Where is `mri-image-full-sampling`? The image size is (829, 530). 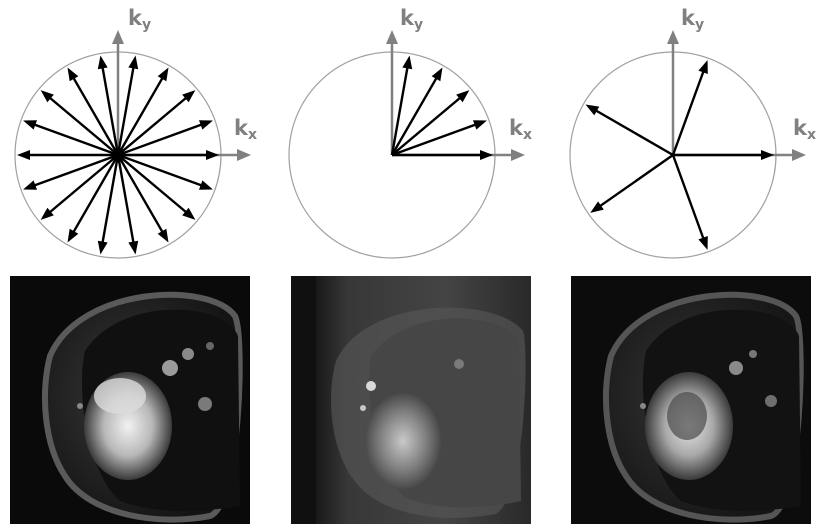 mri-image-full-sampling is located at coordinates (130, 400).